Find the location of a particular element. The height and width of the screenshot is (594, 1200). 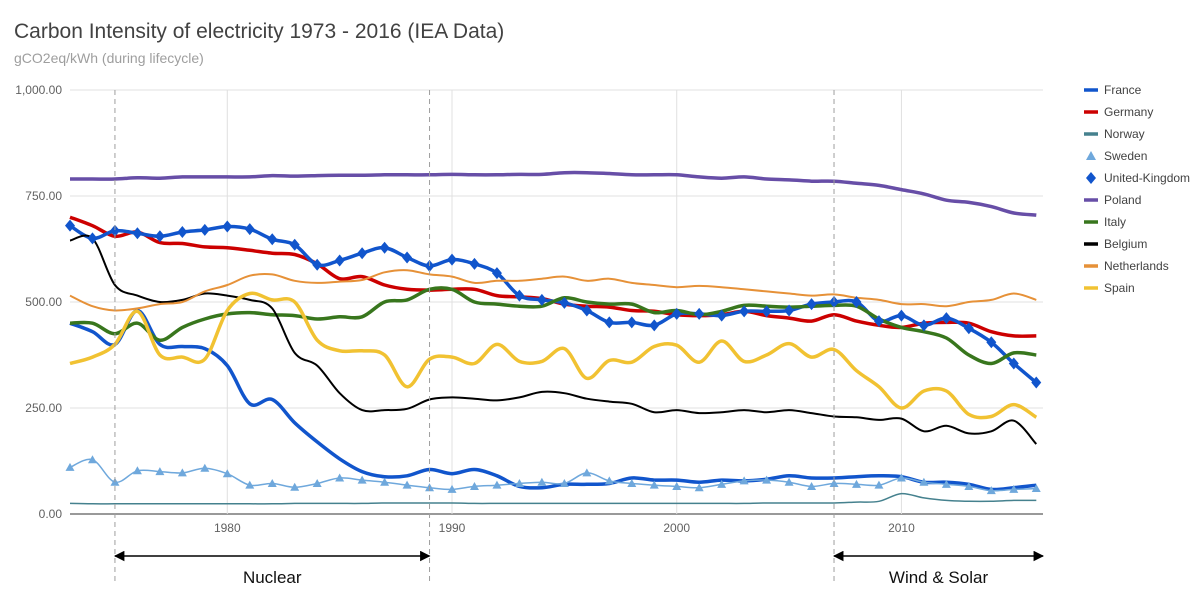

x-tick-label: 2010 is located at coordinates (901, 528).